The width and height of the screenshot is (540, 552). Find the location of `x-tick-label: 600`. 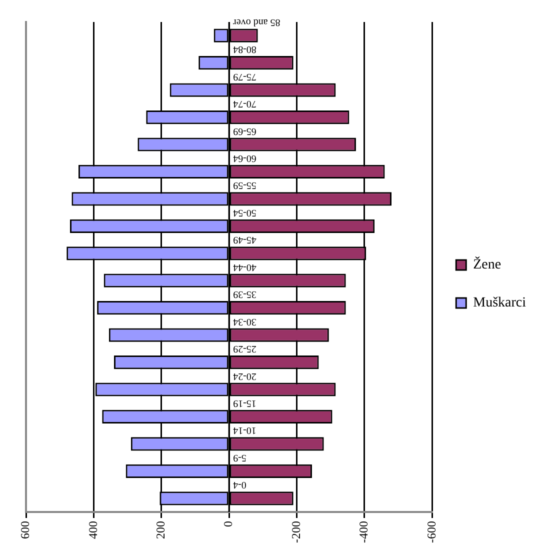

x-tick-label: 600 is located at coordinates (25, 530).